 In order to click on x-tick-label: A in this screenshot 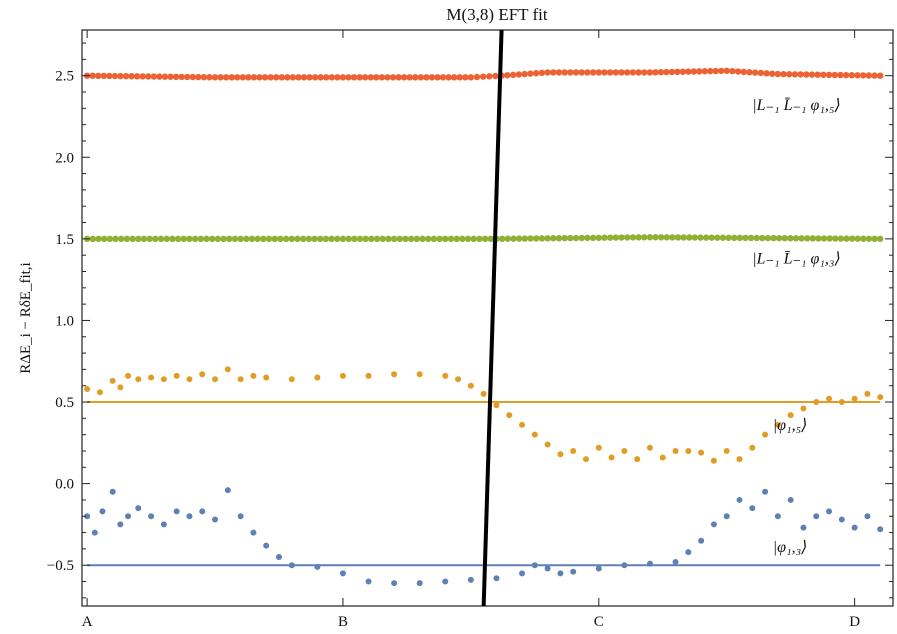, I will do `click(87, 622)`.